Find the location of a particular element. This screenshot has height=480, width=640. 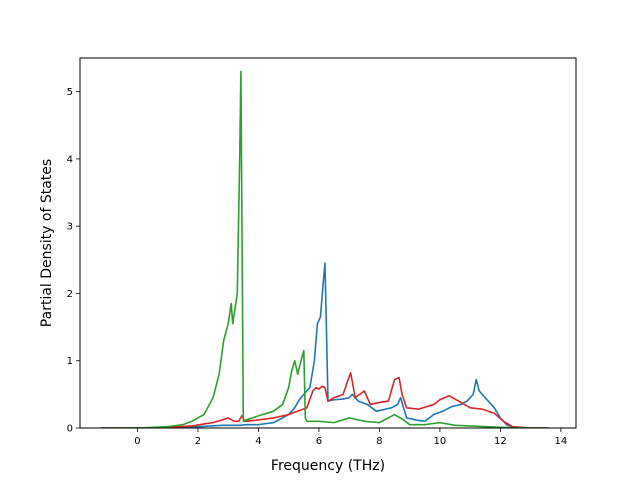

x-tick-label: 2 is located at coordinates (198, 441).